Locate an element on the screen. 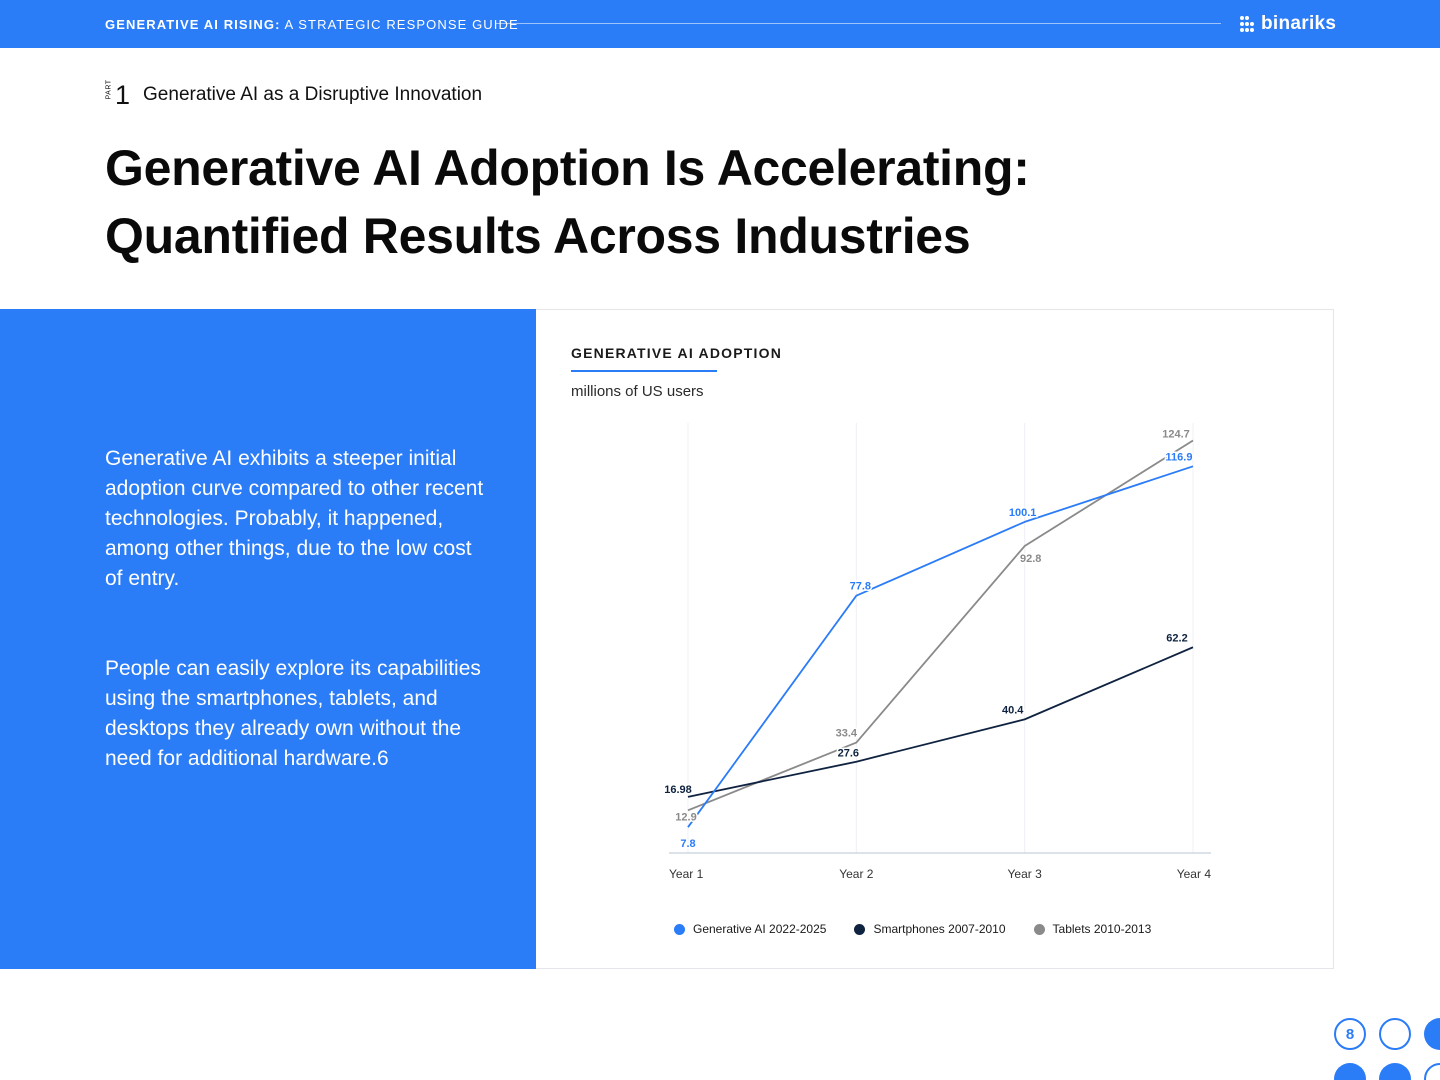 This screenshot has width=1440, height=1080. data-label: 33.4 is located at coordinates (847, 734).